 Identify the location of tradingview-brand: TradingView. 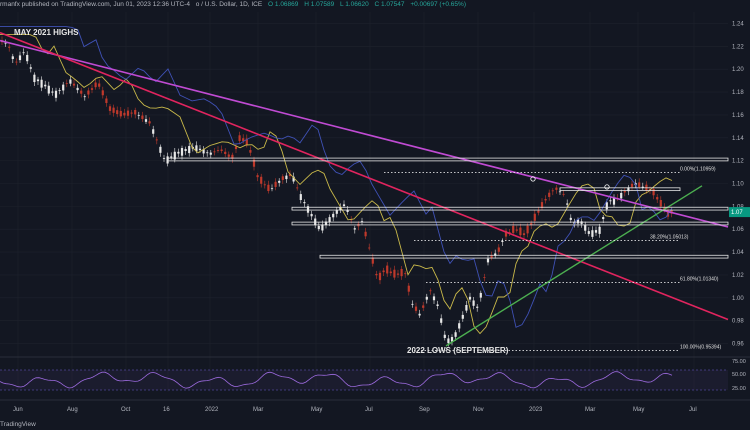
(18, 424).